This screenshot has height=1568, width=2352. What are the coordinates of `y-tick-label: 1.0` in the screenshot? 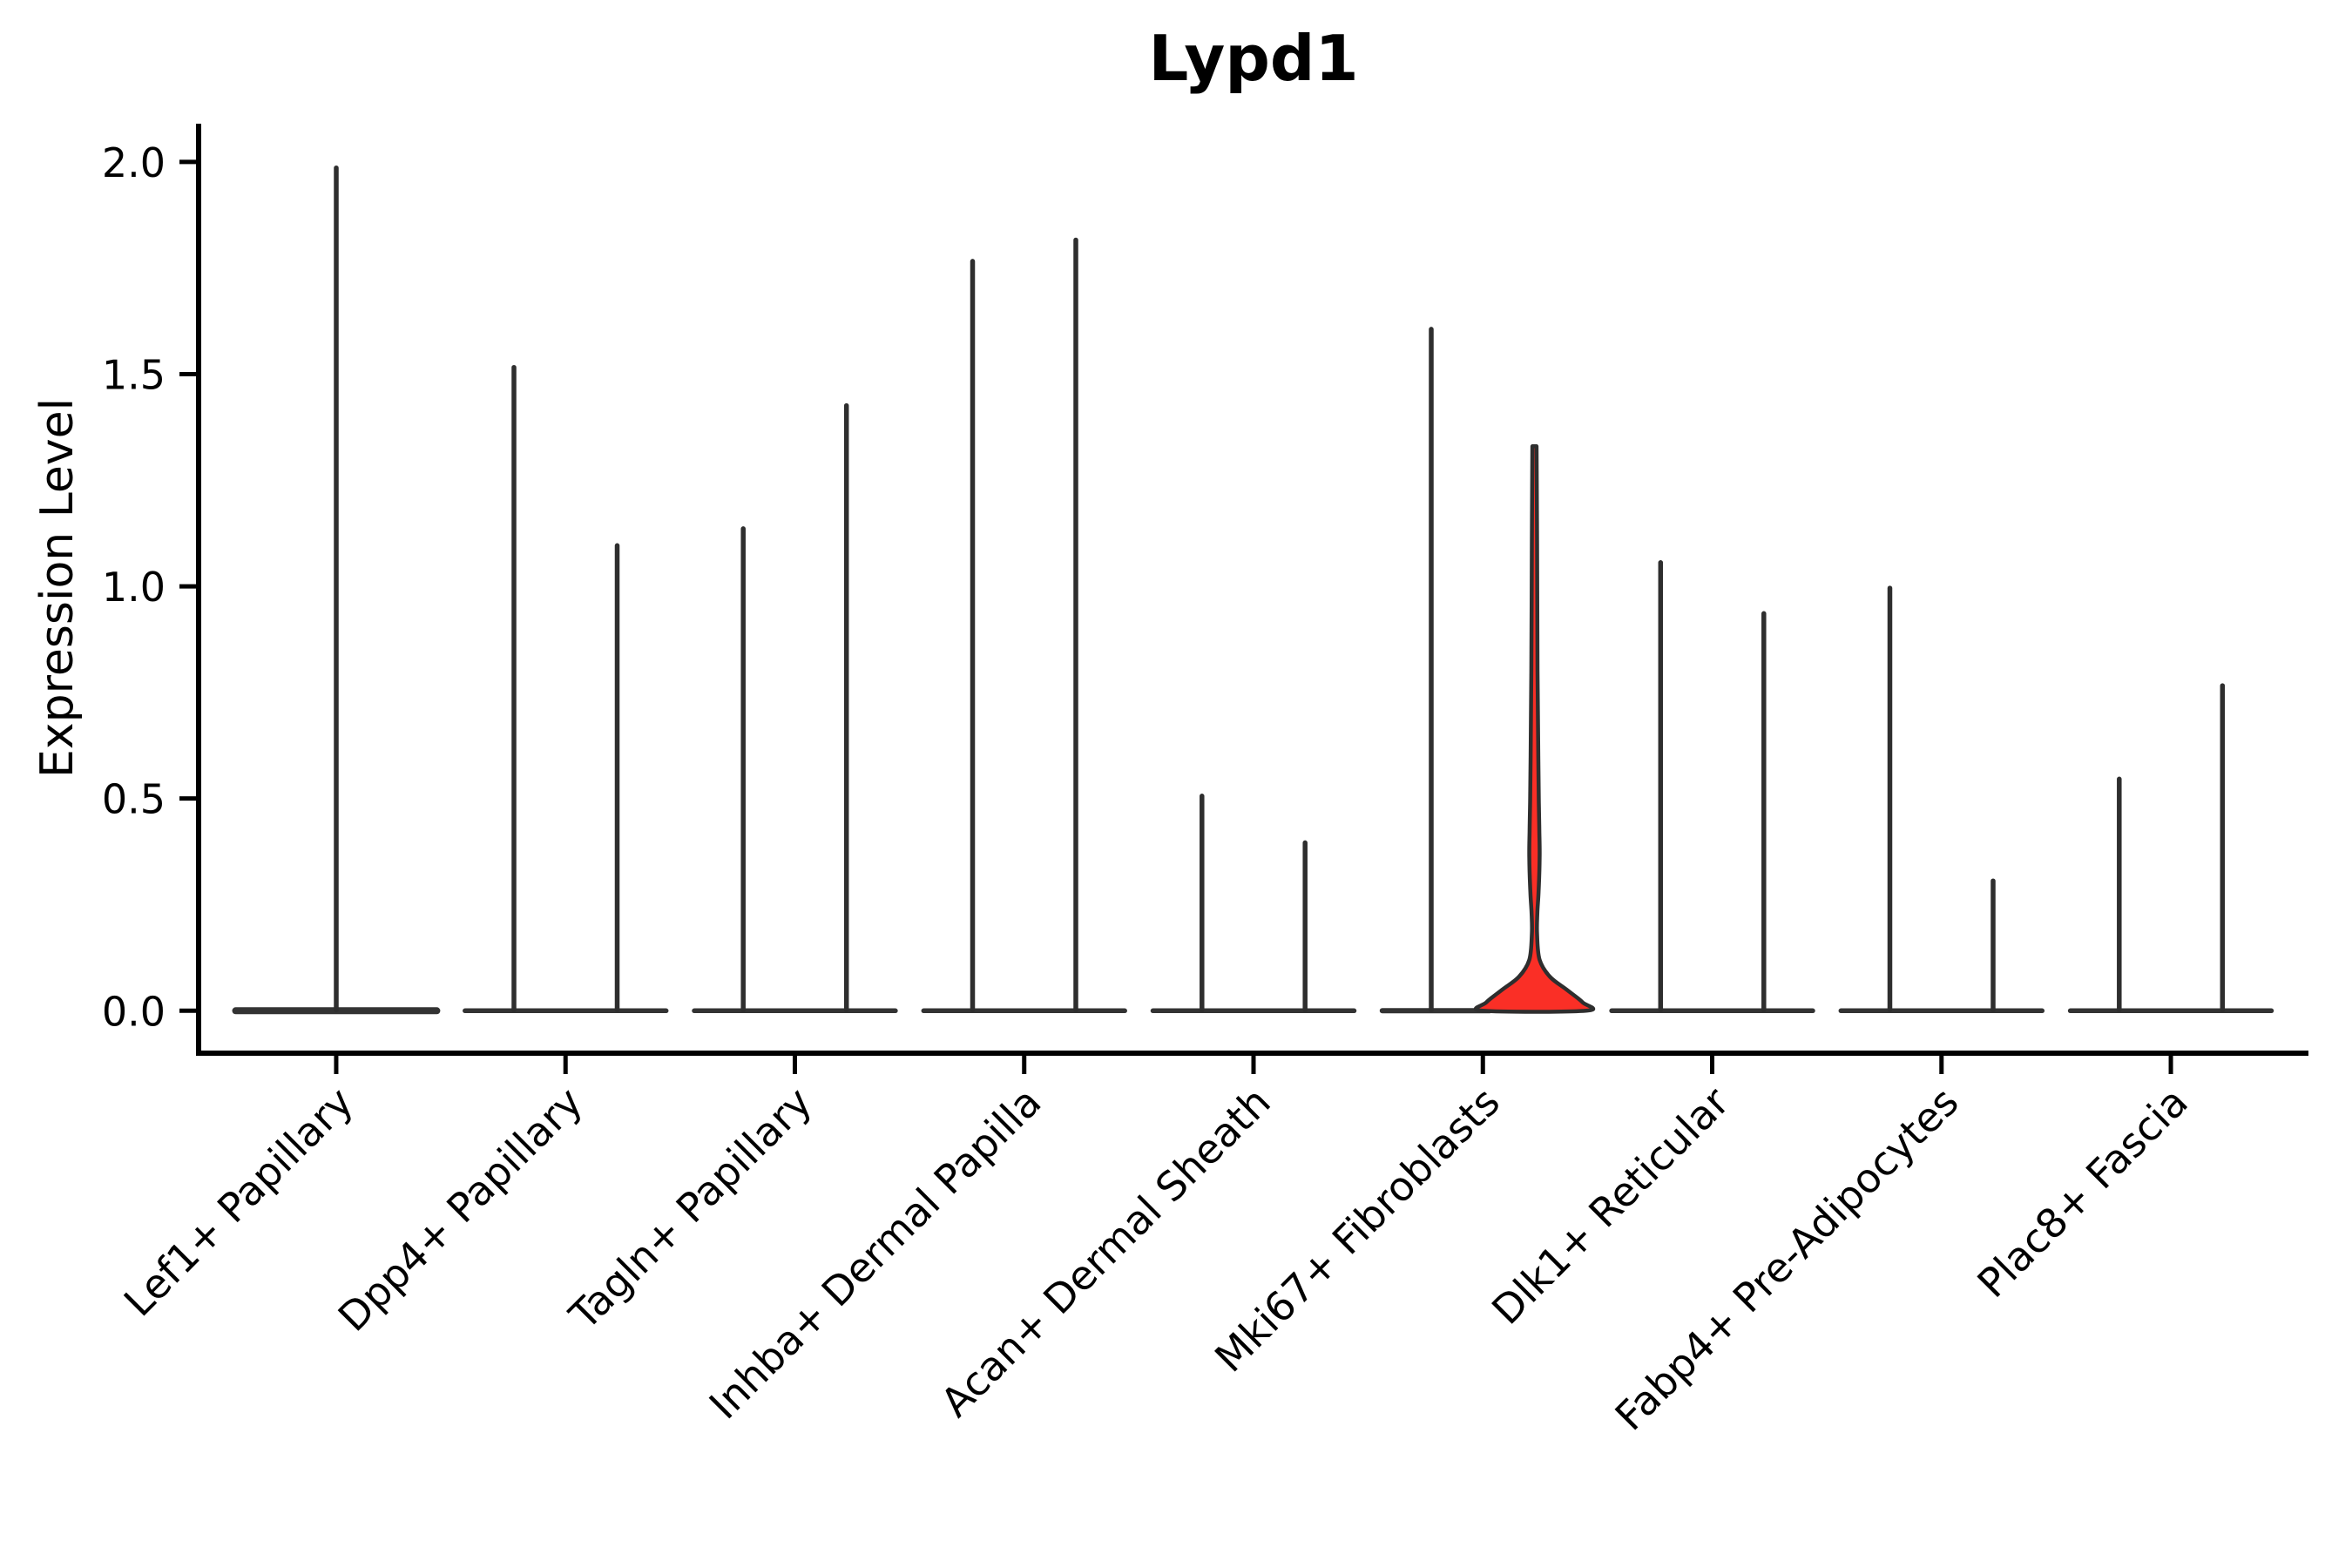 It's located at (134, 587).